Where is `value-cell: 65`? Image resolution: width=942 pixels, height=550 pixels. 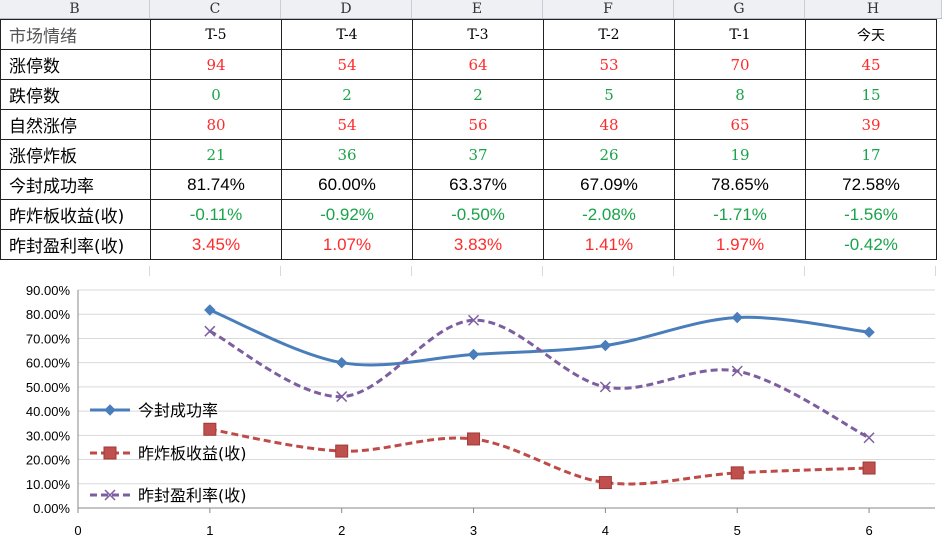
value-cell: 65 is located at coordinates (740, 124).